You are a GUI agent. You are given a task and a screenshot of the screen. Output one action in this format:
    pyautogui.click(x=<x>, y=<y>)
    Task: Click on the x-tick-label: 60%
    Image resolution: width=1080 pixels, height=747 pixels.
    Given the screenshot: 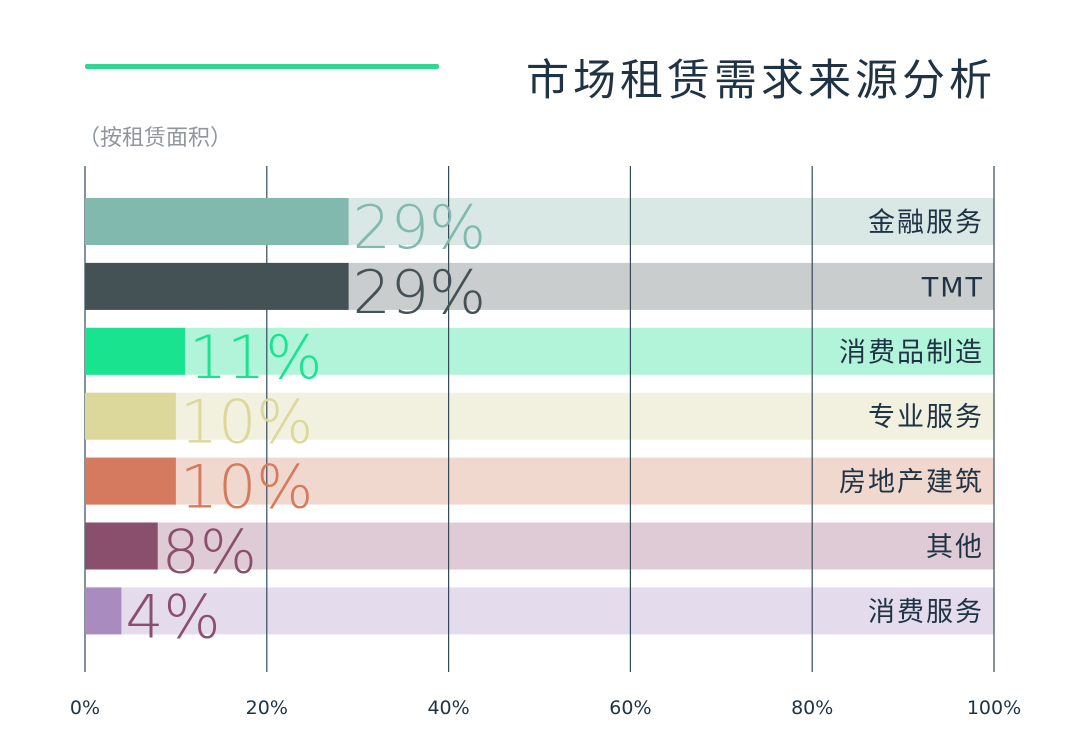 What is the action you would take?
    pyautogui.click(x=630, y=708)
    